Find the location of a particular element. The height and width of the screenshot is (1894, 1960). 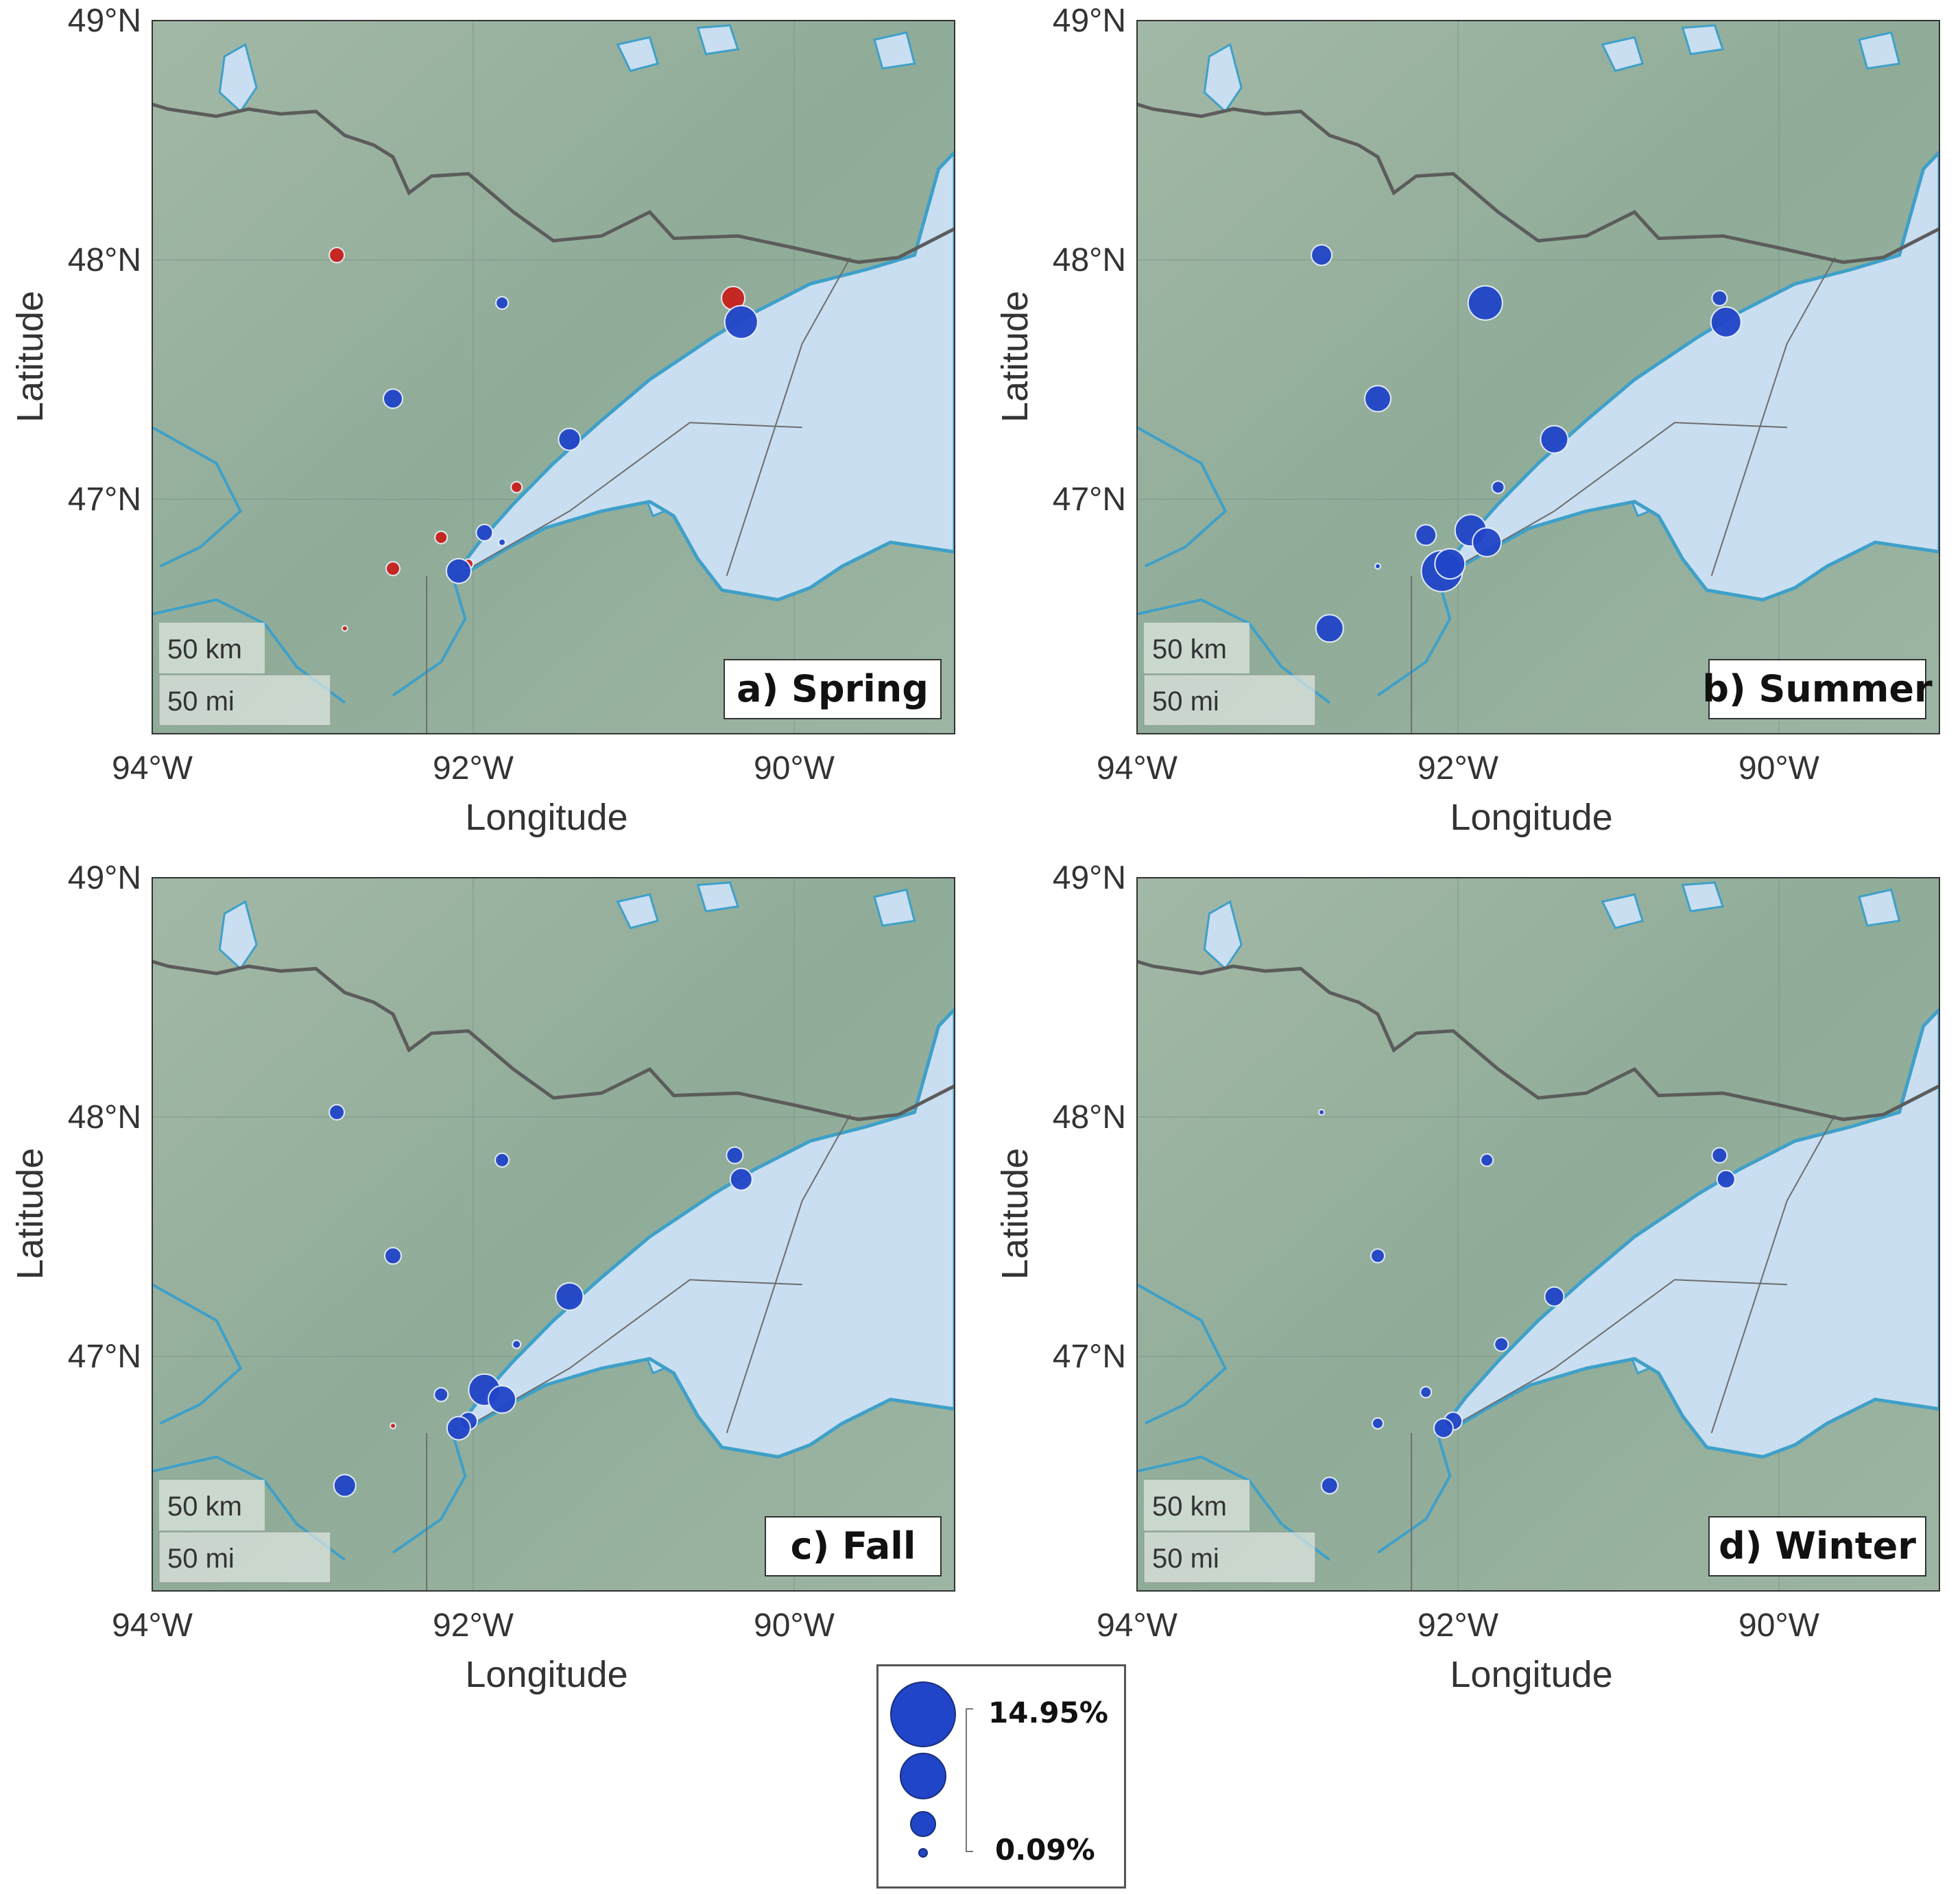

legend-bracket is located at coordinates (969, 1780).